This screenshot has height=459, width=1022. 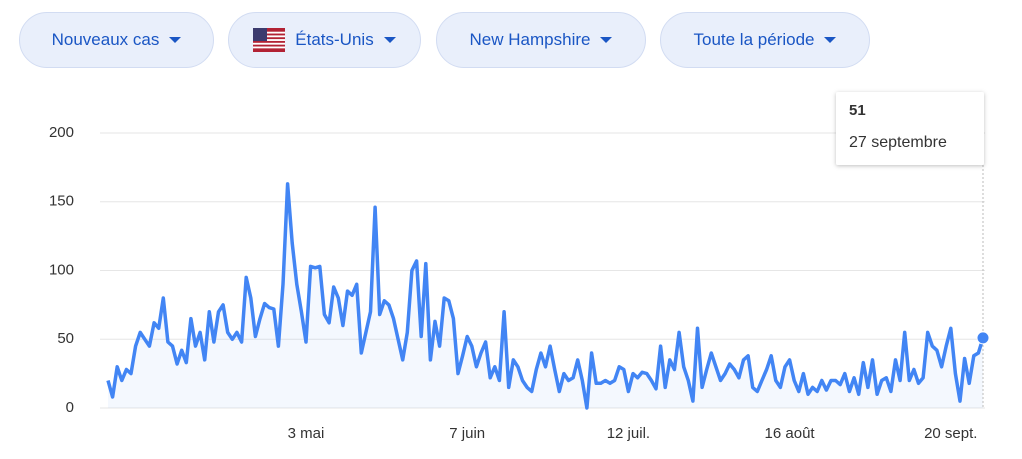 I want to click on flag, so click(x=269, y=40).